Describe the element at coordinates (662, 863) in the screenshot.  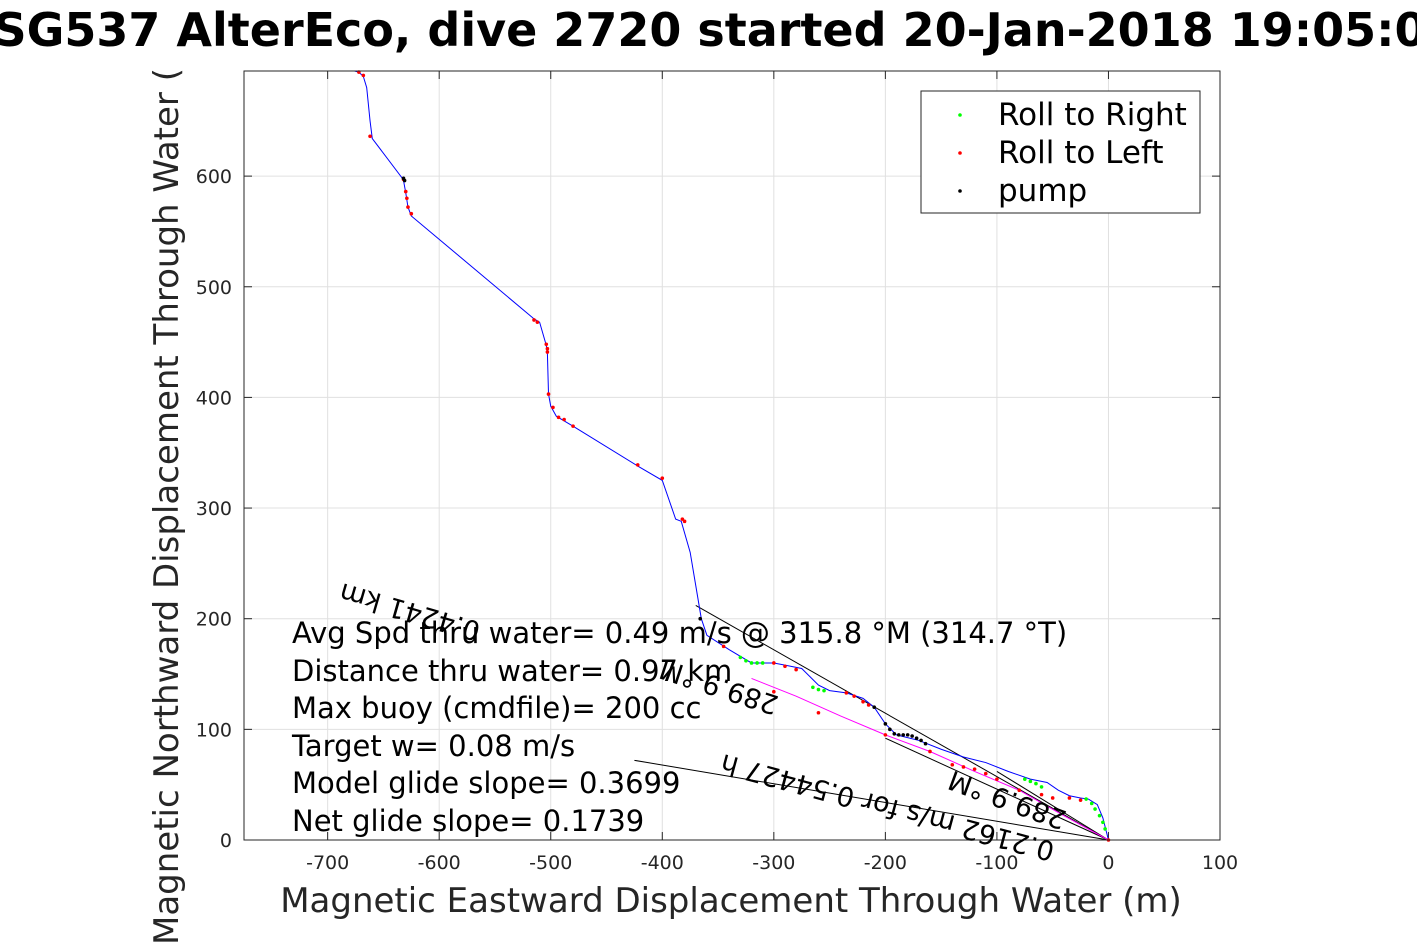
I see `x-tick-label: -400` at that location.